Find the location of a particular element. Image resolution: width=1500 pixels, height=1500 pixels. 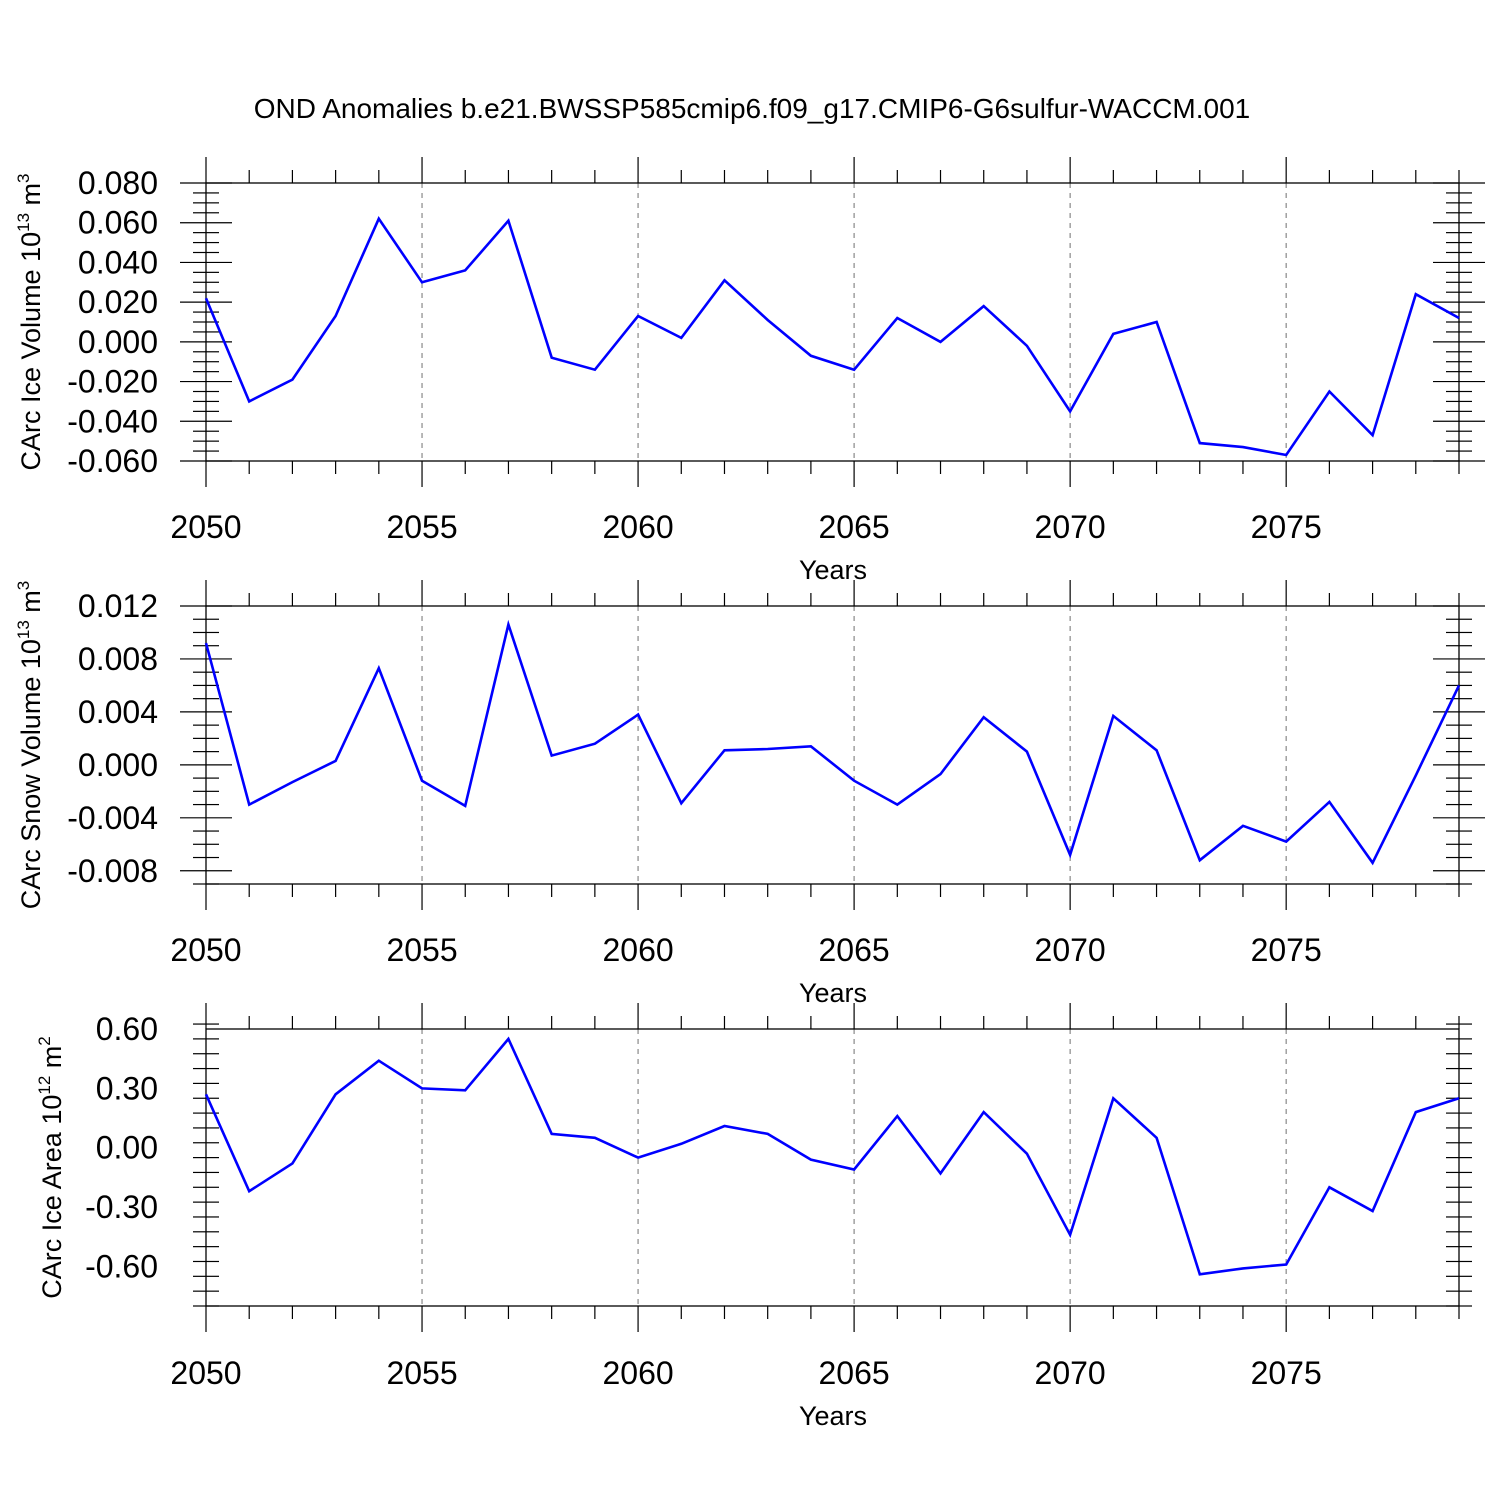

ice-area-point-2059 is located at coordinates (595, 1138).